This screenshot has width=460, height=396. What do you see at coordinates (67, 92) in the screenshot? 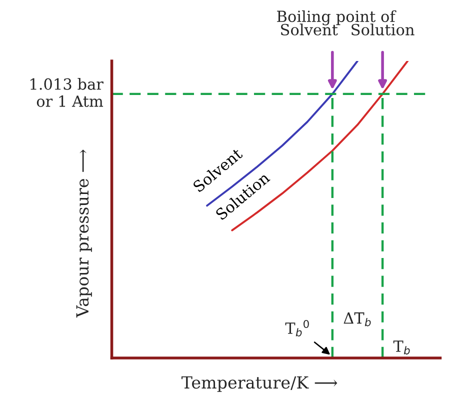
I see `ref-line-label: 1.013 bar or 1 Atm` at bounding box center [67, 92].